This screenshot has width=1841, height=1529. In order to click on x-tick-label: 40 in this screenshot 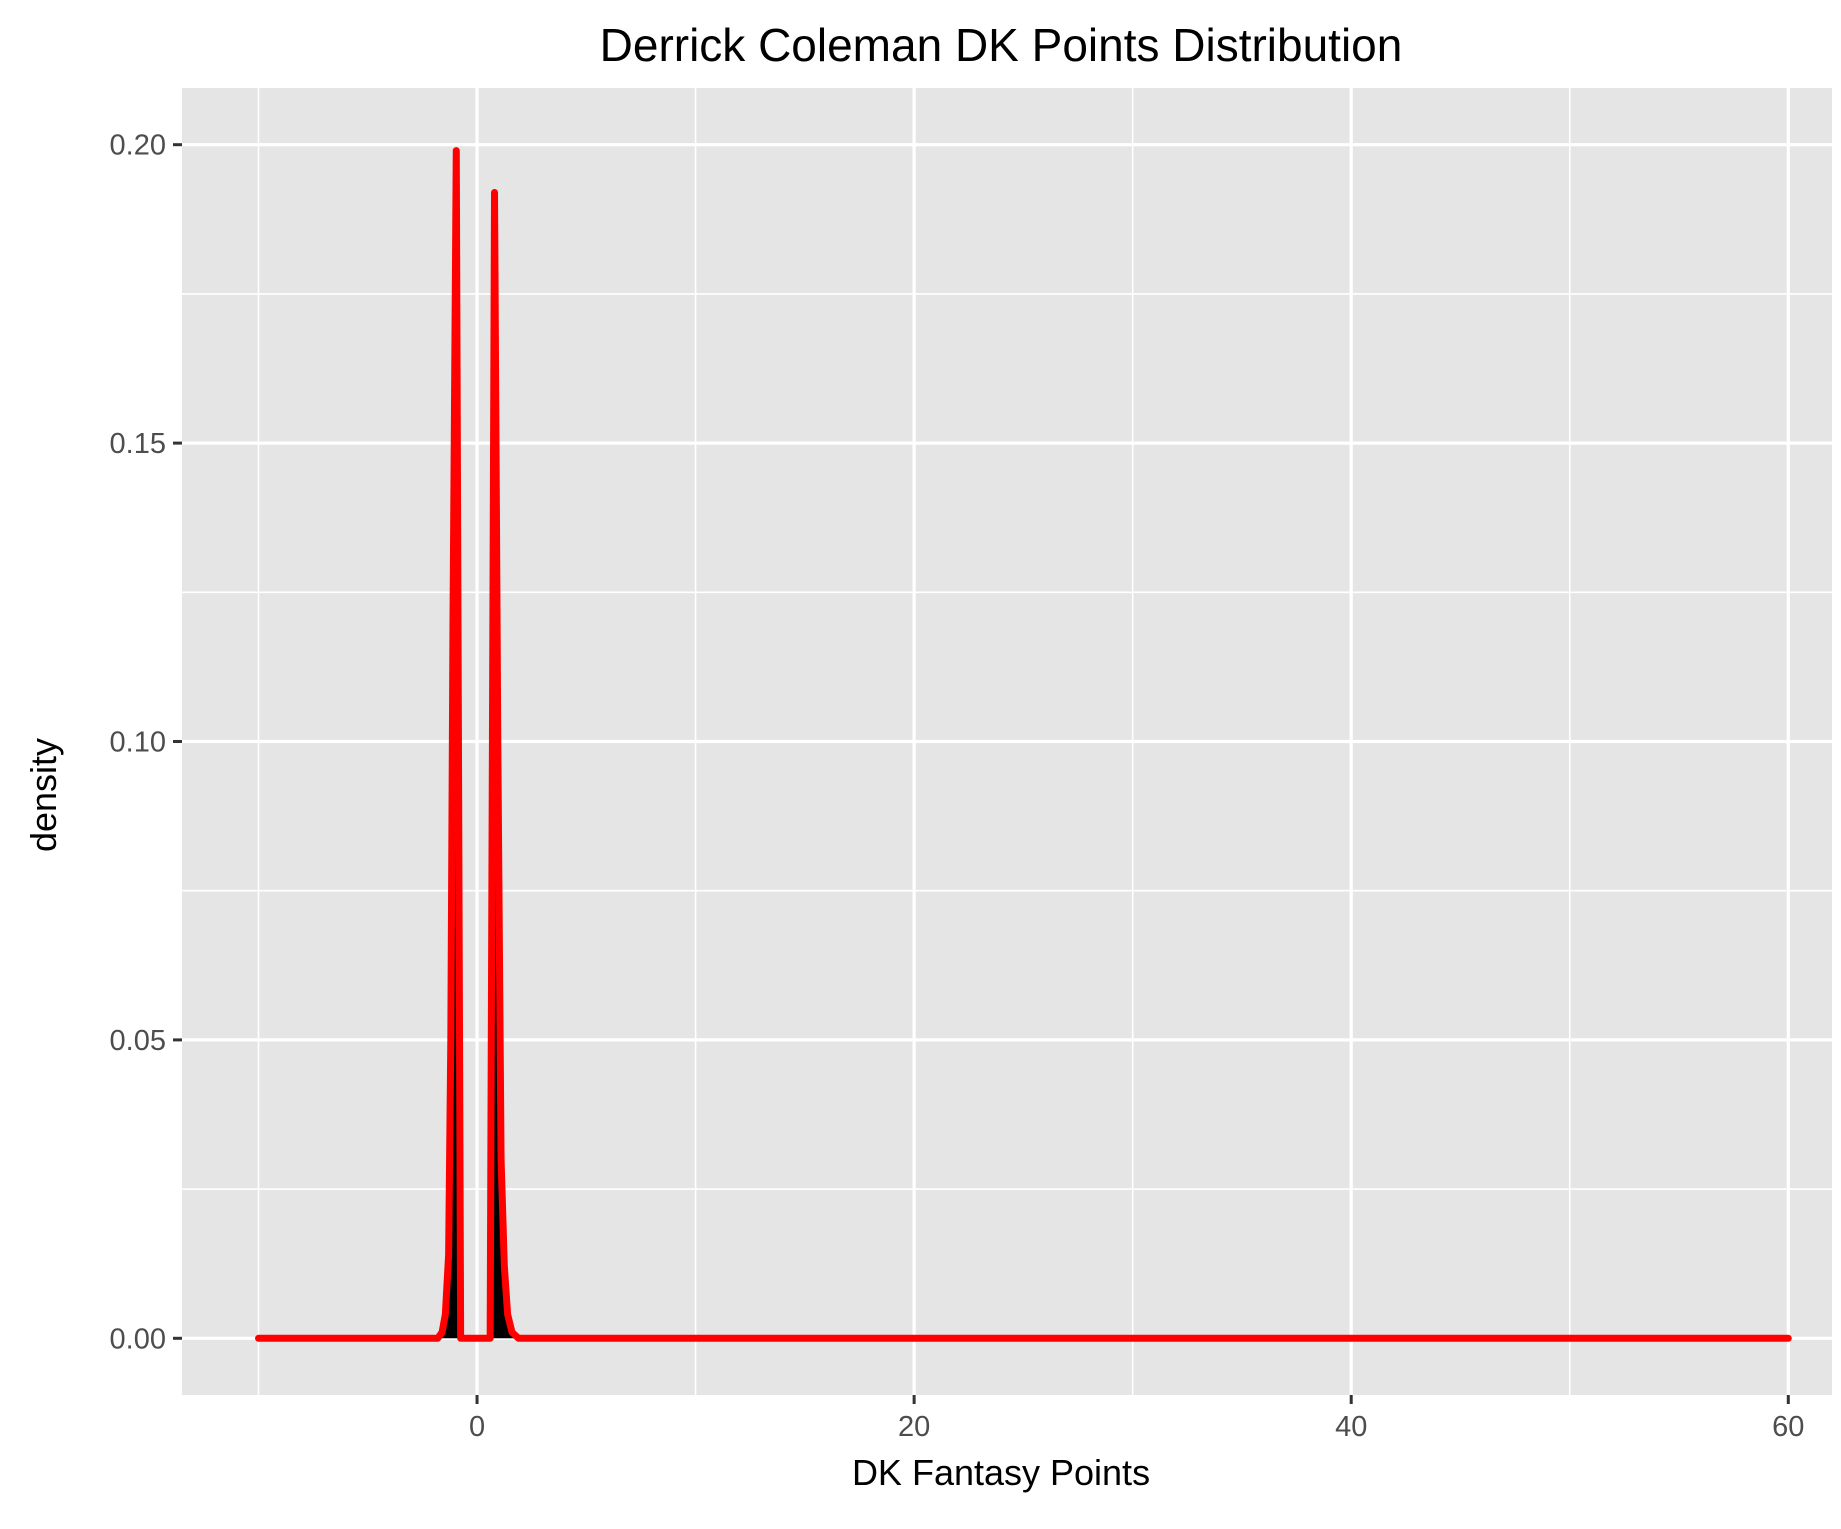, I will do `click(1351, 1427)`.